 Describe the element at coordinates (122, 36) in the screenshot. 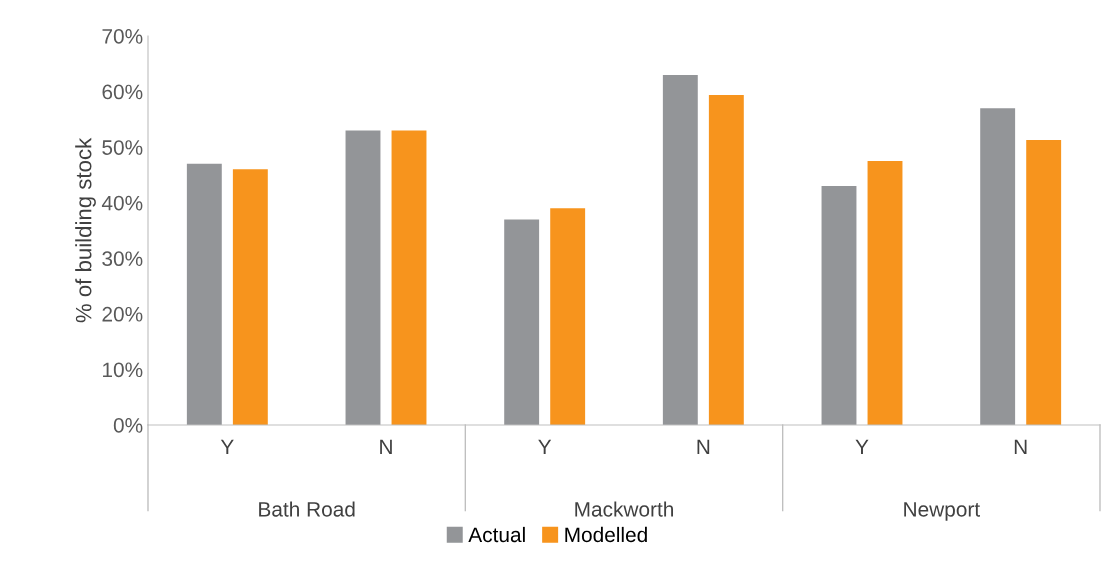

I see `y-tick-label: 70%` at that location.